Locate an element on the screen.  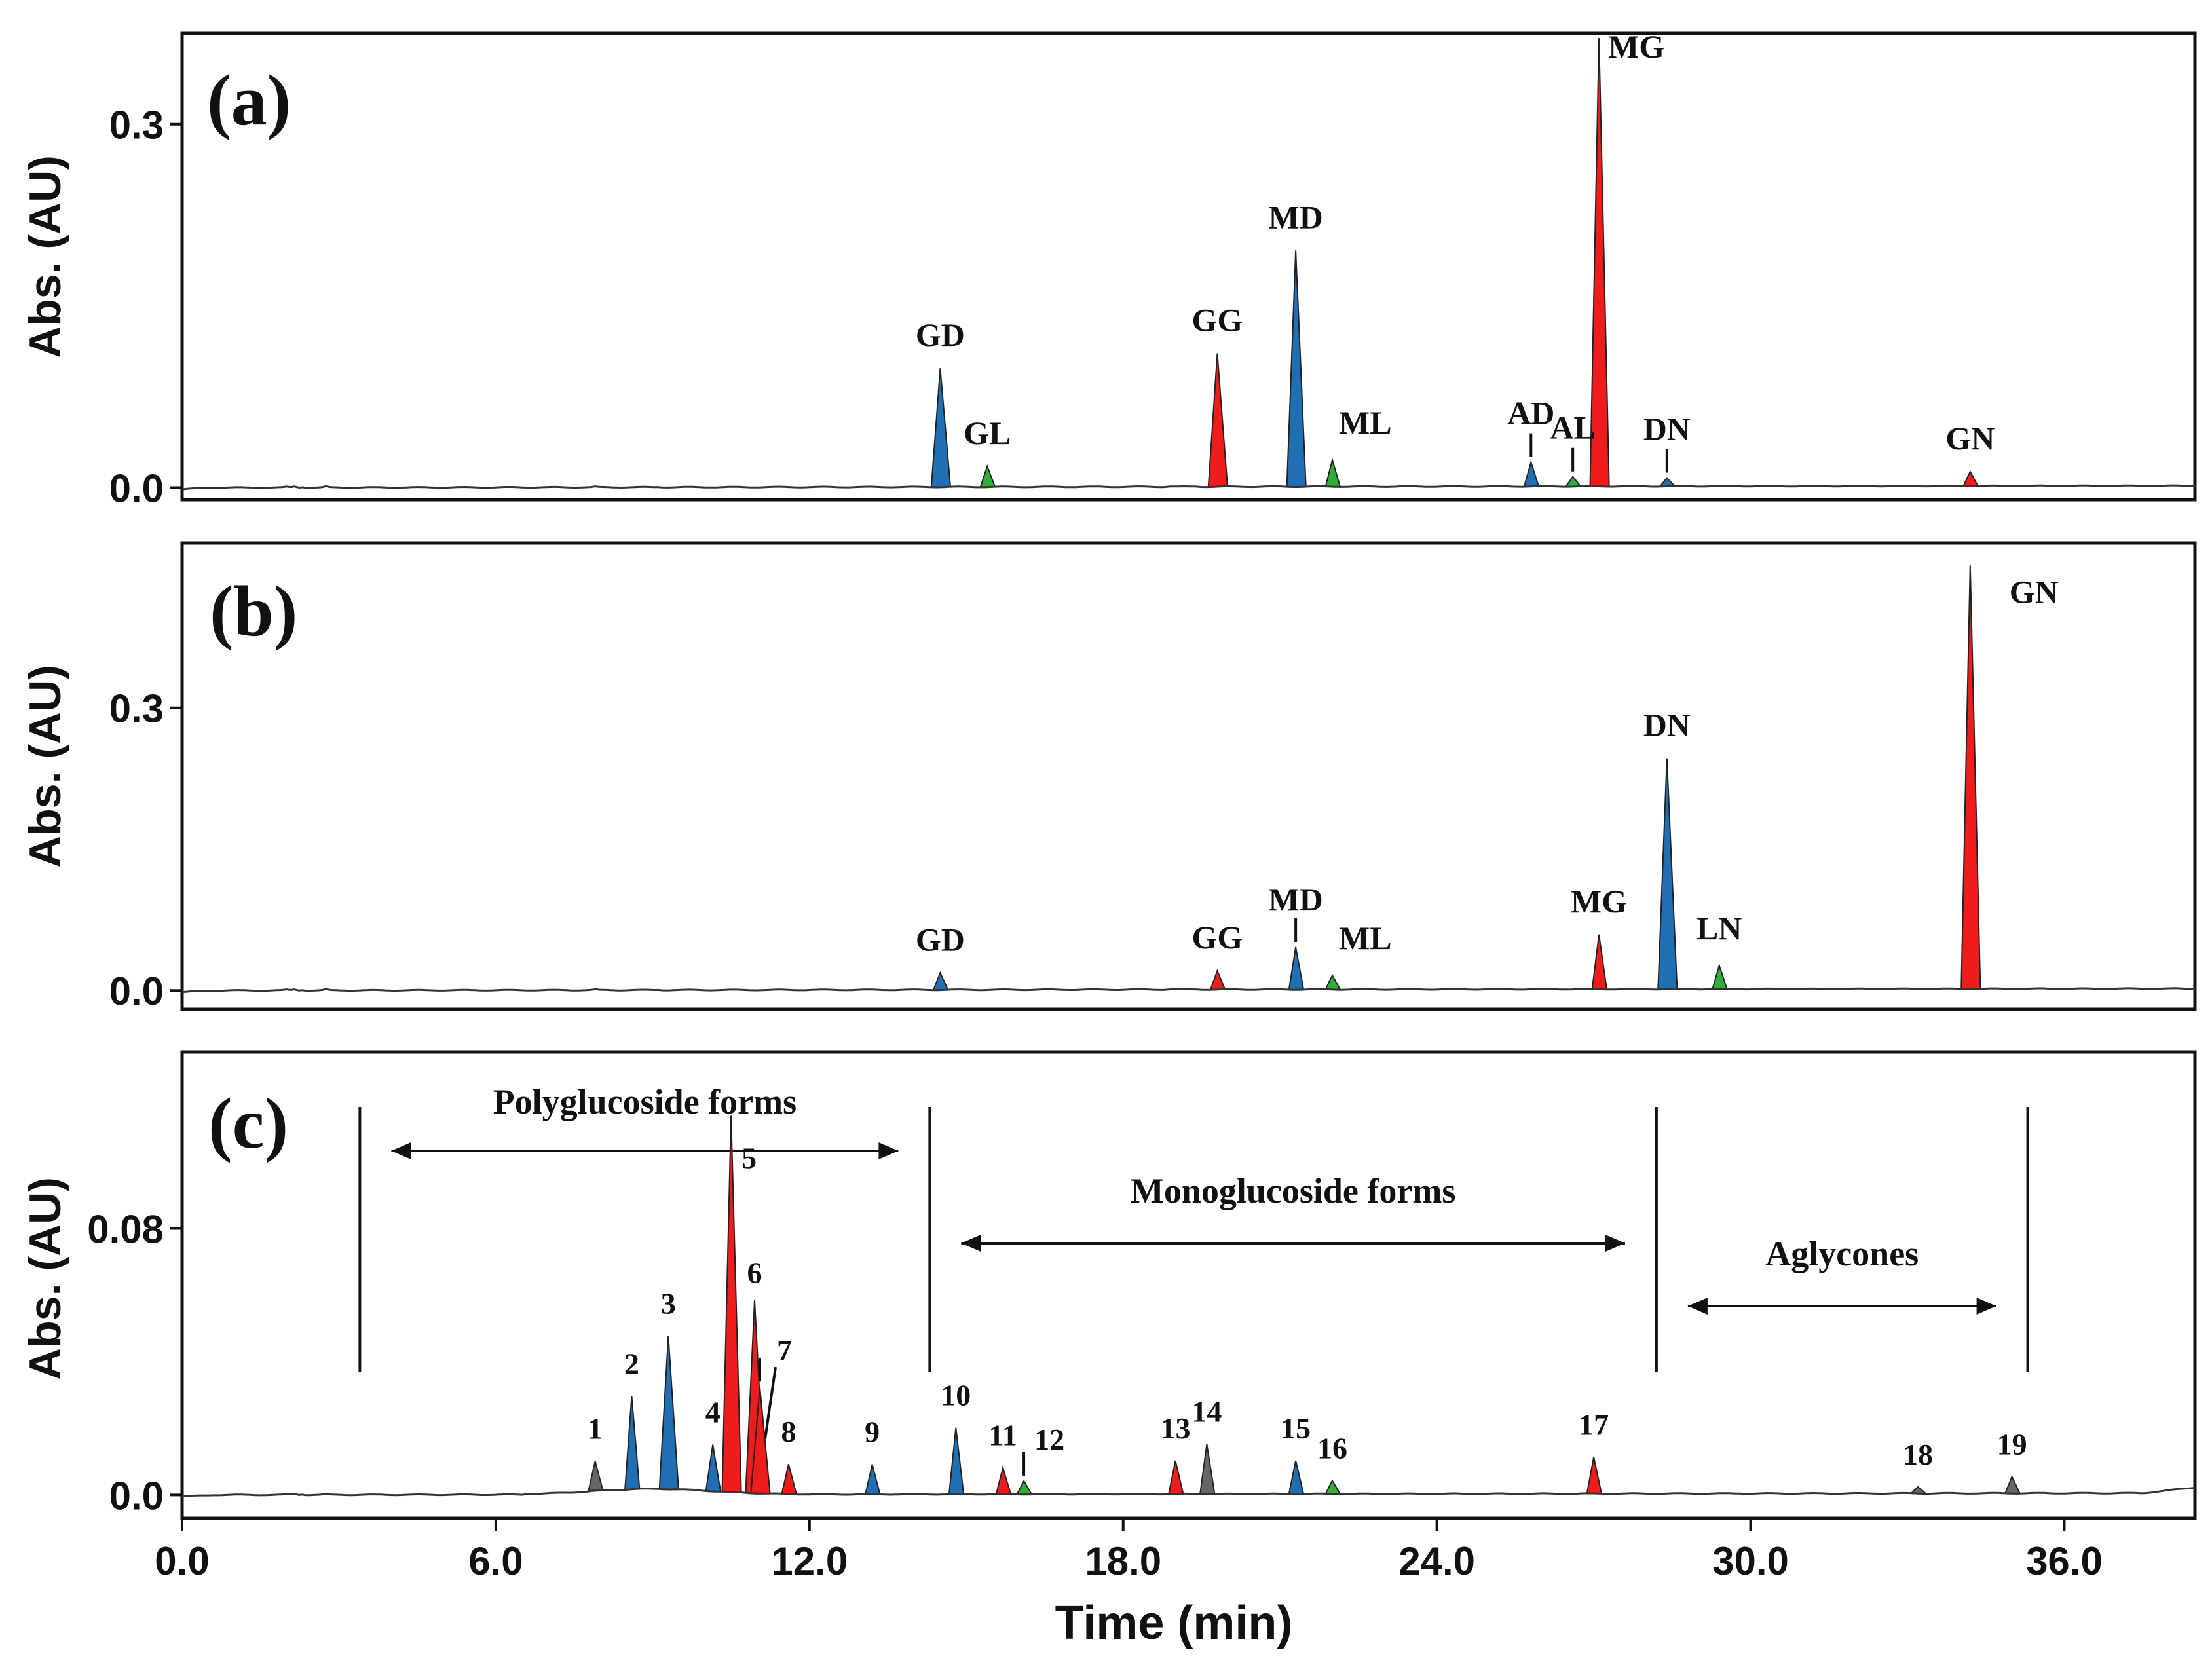
peak-label-c-5: 5 is located at coordinates (749, 1157).